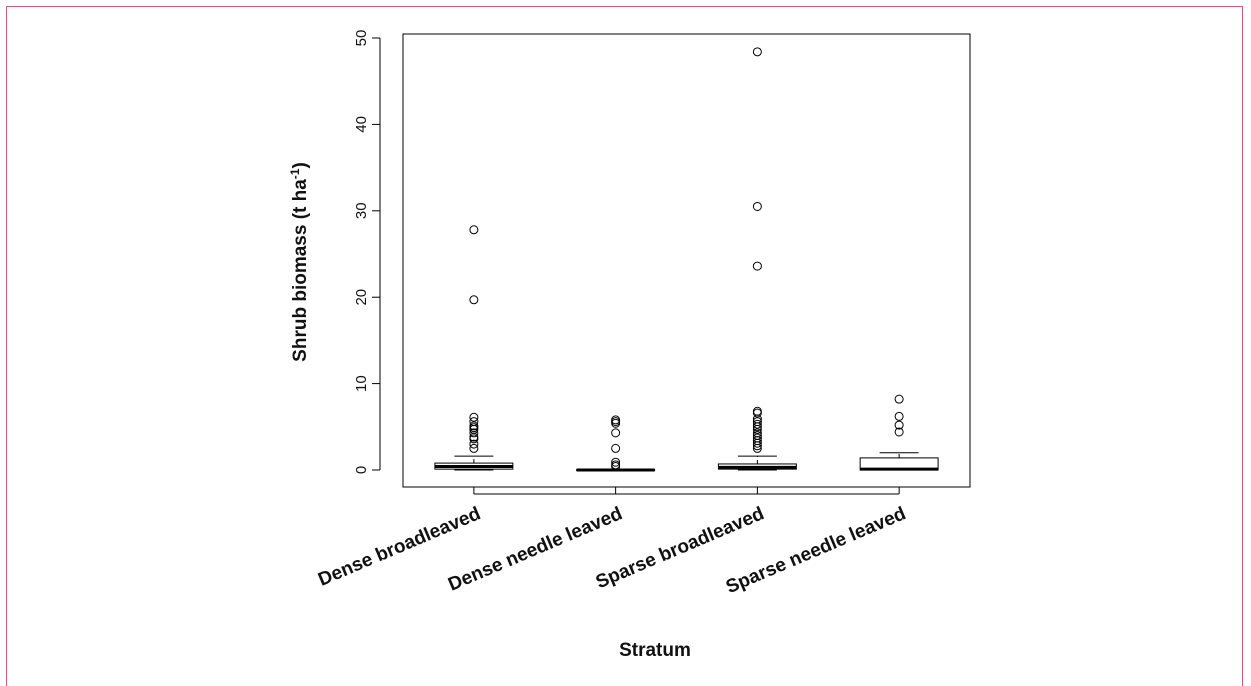 This screenshot has width=1251, height=686. Describe the element at coordinates (655, 650) in the screenshot. I see `x-axis-title: Stratum` at that location.